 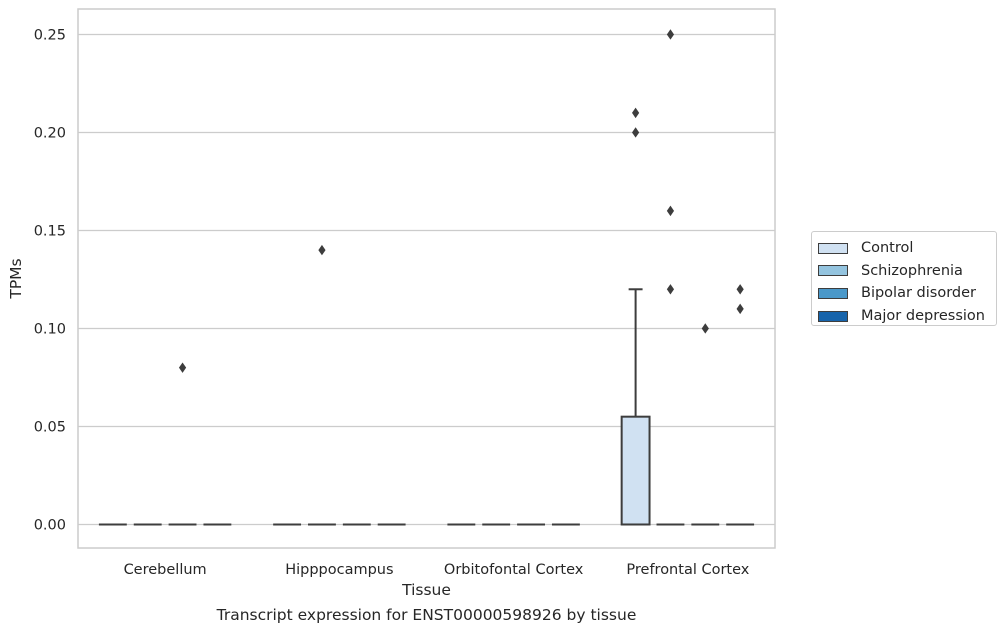 What do you see at coordinates (635, 470) in the screenshot?
I see `box-body` at bounding box center [635, 470].